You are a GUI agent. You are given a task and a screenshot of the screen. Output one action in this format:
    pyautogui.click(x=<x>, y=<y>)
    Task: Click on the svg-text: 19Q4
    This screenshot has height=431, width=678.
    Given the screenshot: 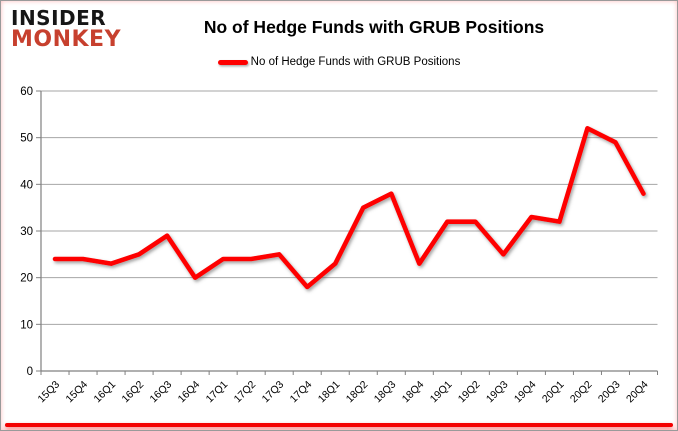 What is the action you would take?
    pyautogui.click(x=525, y=392)
    